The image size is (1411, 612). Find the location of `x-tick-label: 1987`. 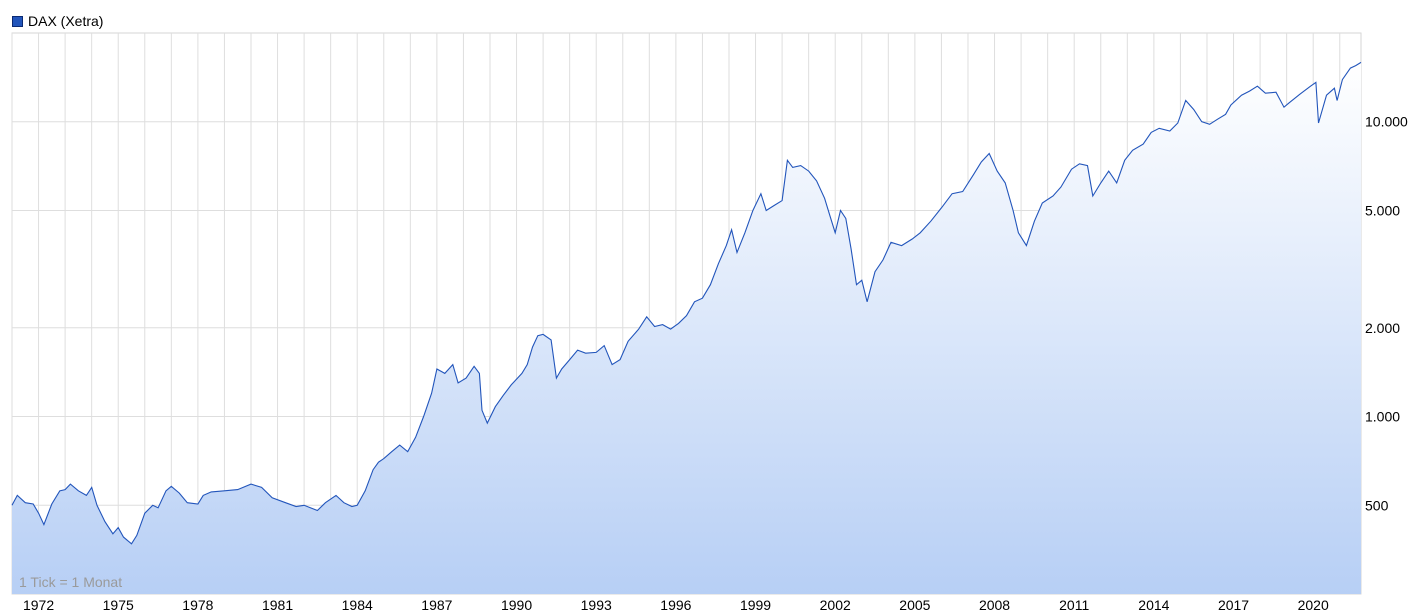

x-tick-label: 1987 is located at coordinates (436, 604).